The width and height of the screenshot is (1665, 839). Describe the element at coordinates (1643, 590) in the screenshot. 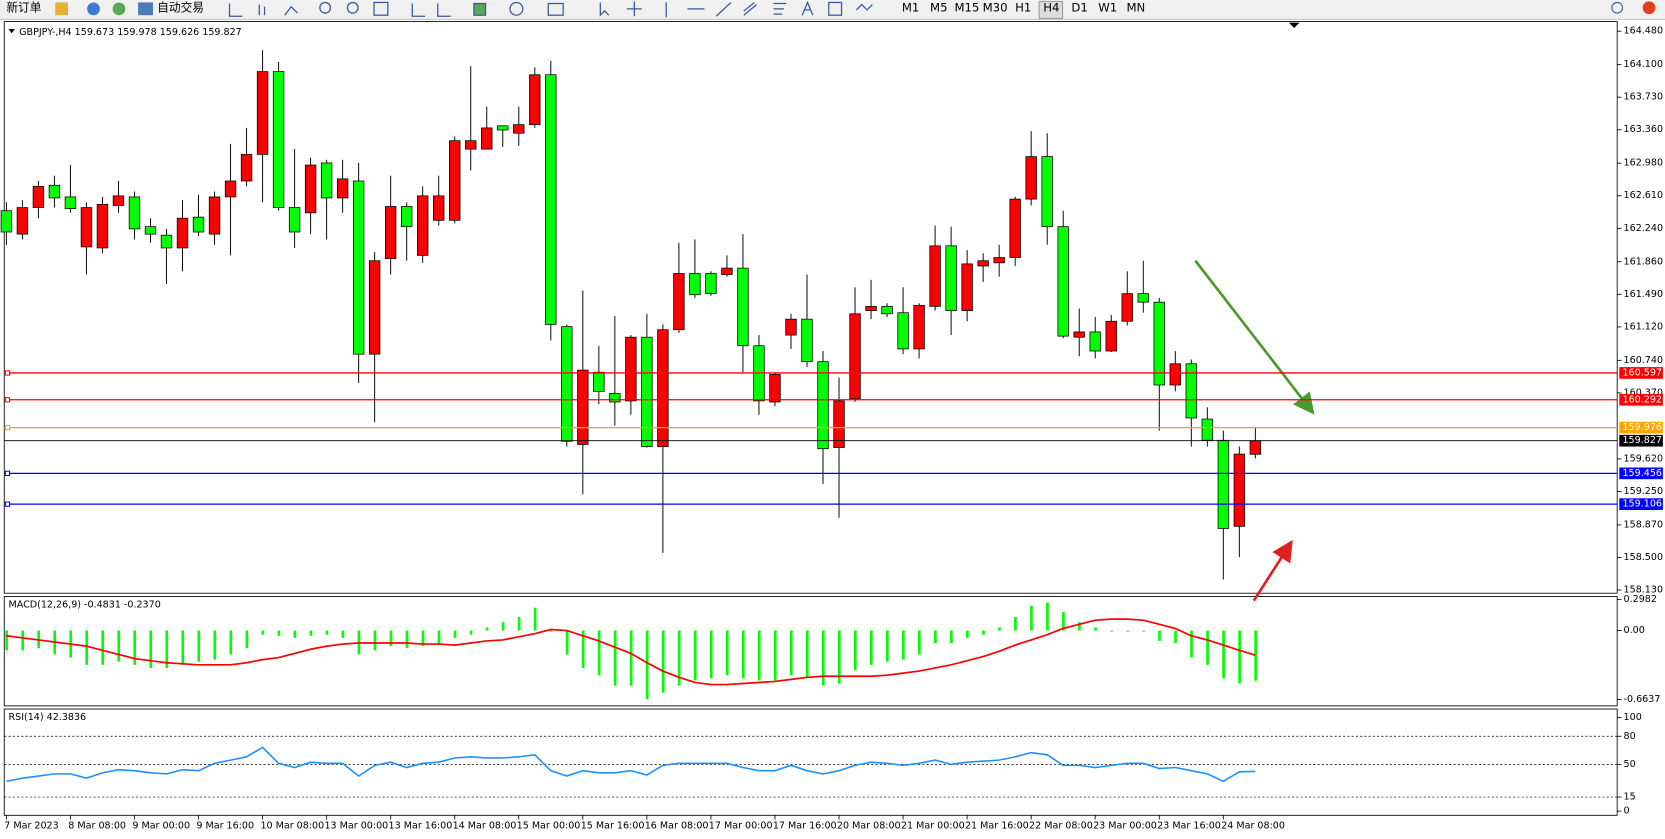

I see `y-tick-label: 158.130` at that location.